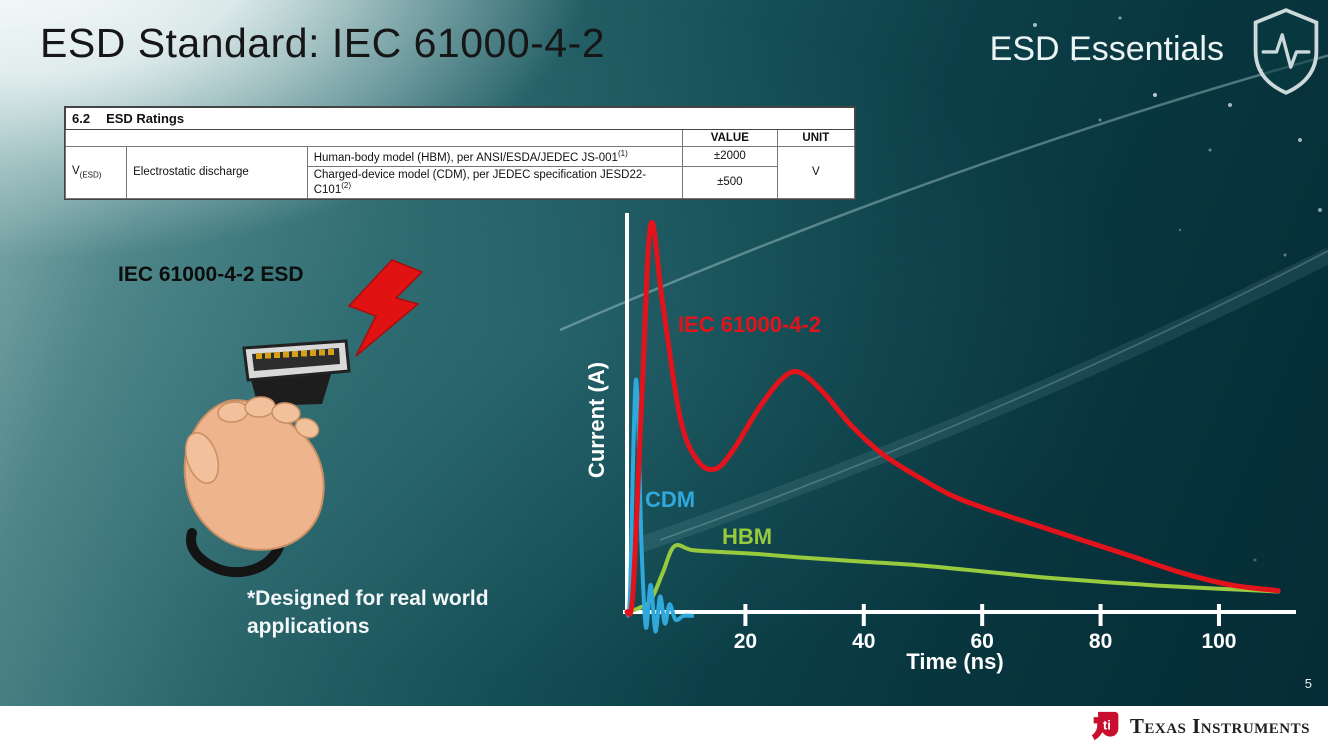 This screenshot has height=746, width=1328. What do you see at coordinates (816, 138) in the screenshot?
I see `col-header-unit: UNIT` at bounding box center [816, 138].